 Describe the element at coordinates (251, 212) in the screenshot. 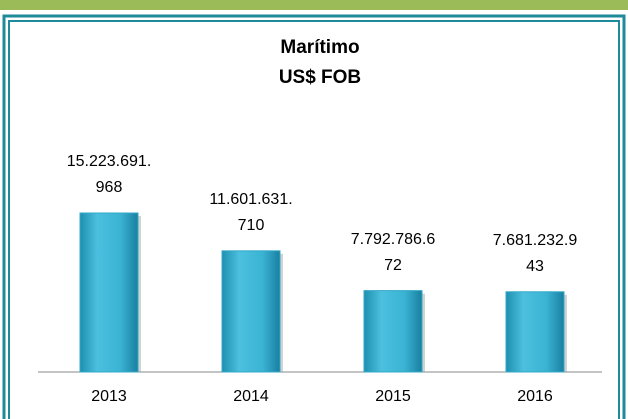

I see `value-label: 11.601.631.710` at that location.